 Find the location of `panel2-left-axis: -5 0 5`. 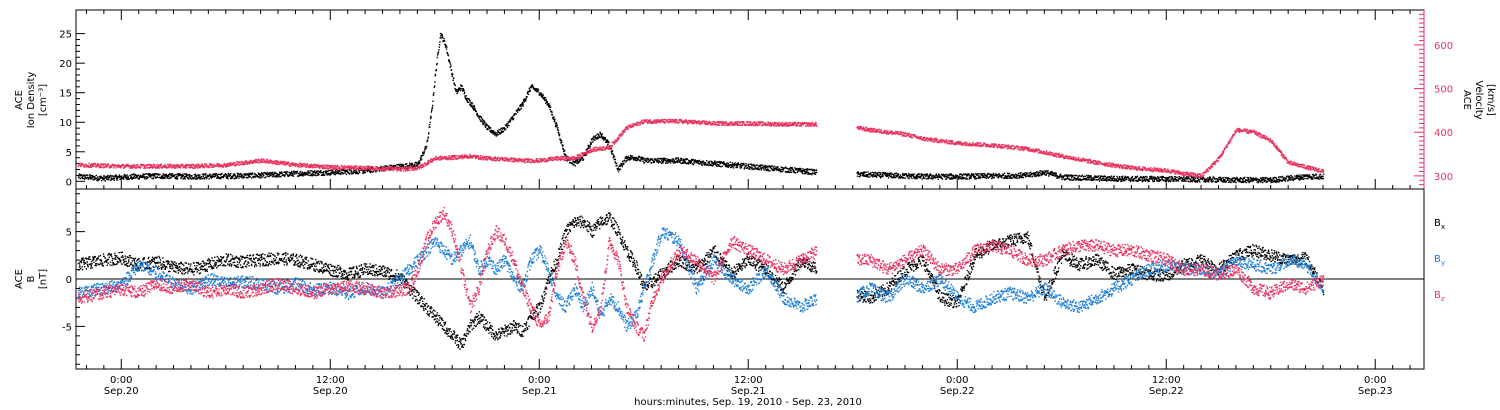

panel2-left-axis: -5 0 5 is located at coordinates (73, 279).